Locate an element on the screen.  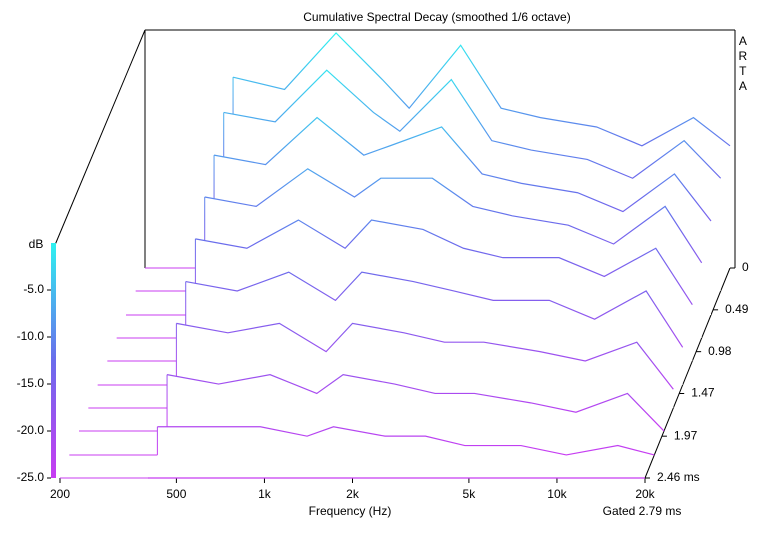
t-tick-label: 0.98 is located at coordinates (720, 351).